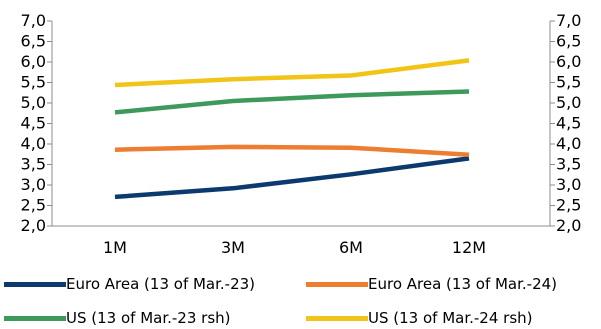 The image size is (601, 329). I want to click on right-tick-label: 2,5, so click(568, 205).